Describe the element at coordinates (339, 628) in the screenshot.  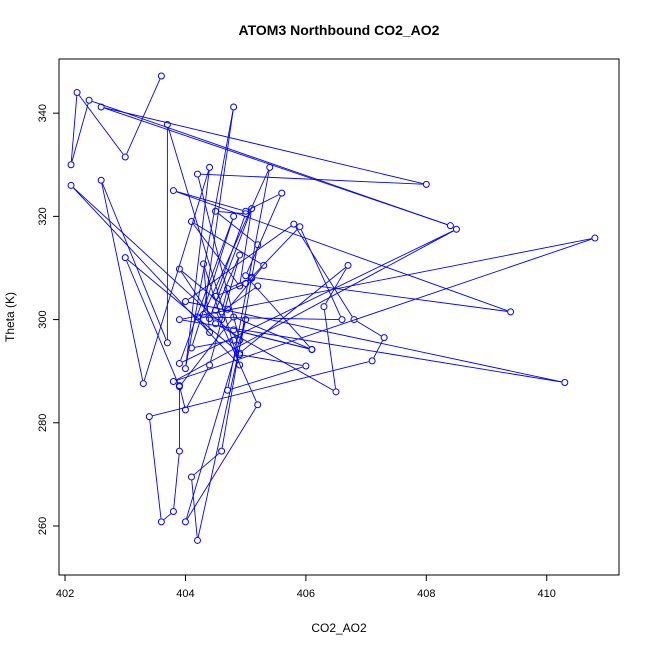
I see `x-axis-label: CO2_AO2` at that location.